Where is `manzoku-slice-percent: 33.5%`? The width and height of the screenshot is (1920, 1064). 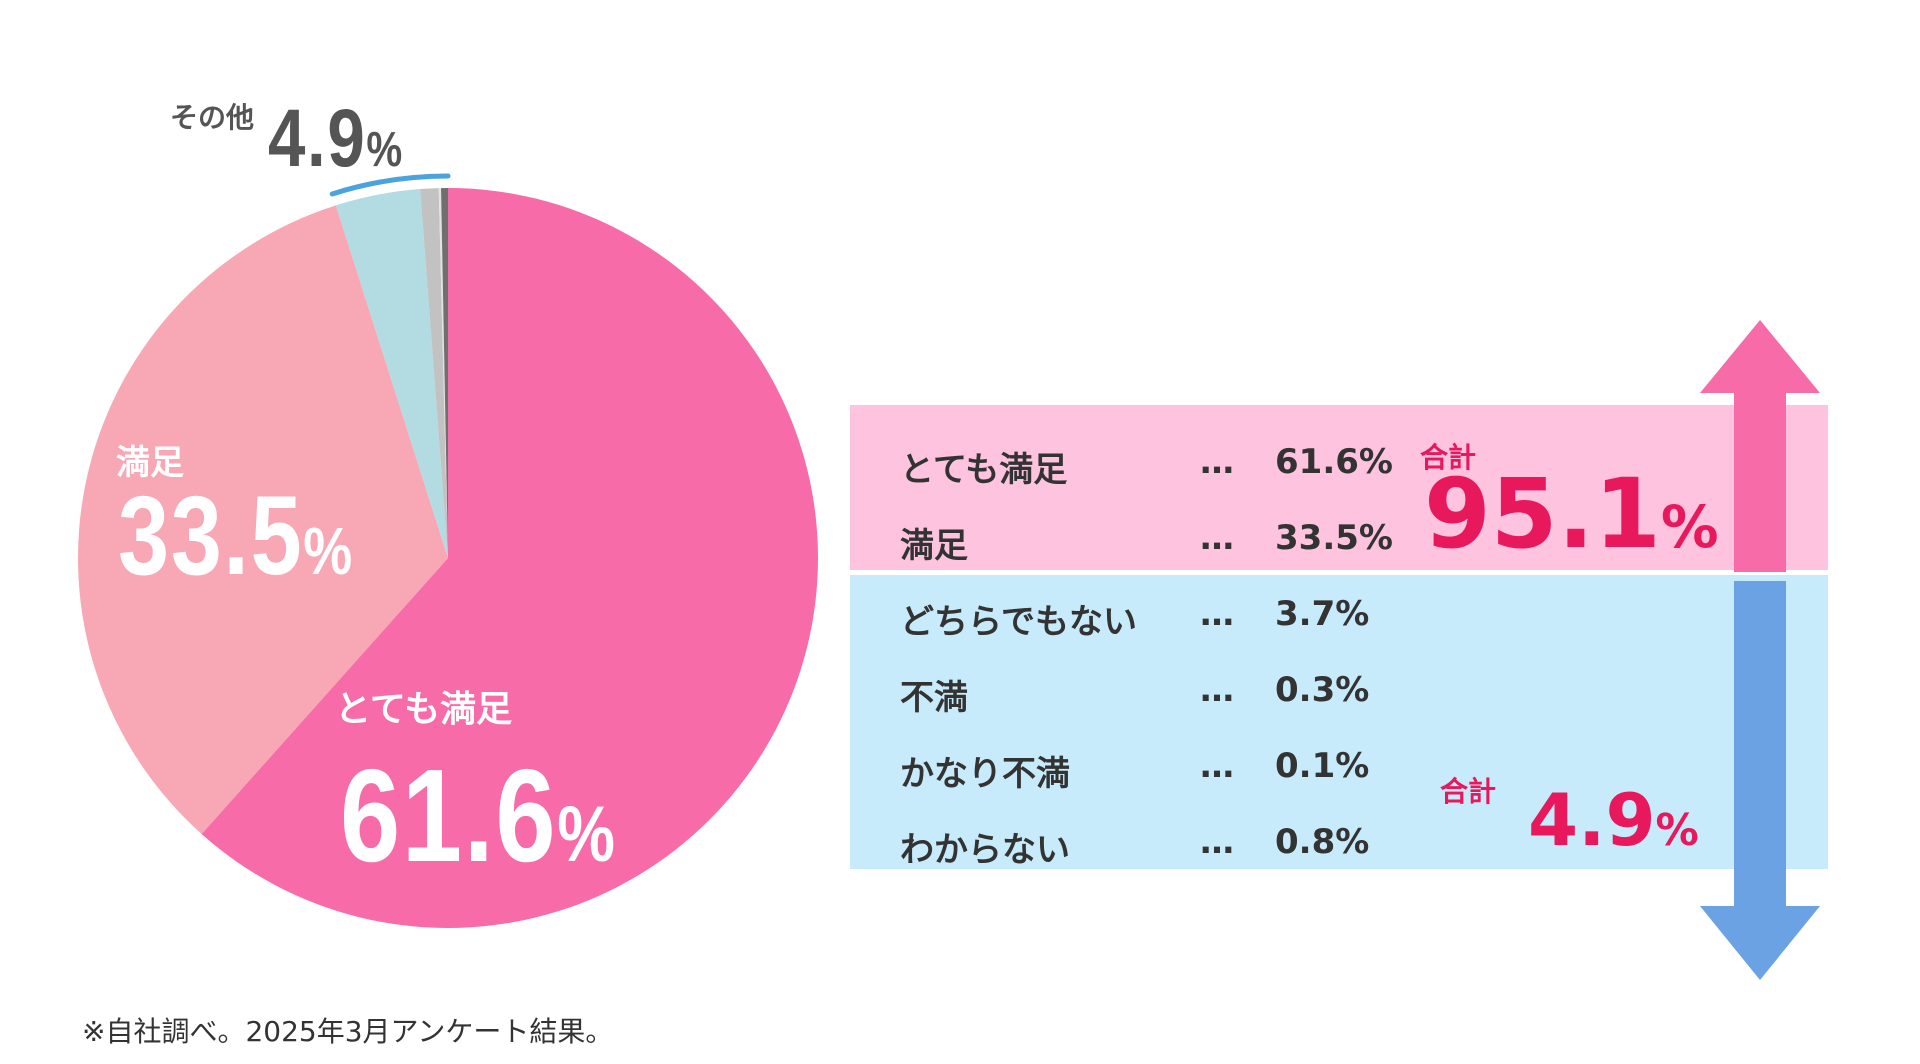 manzoku-slice-percent: 33.5% is located at coordinates (236, 544).